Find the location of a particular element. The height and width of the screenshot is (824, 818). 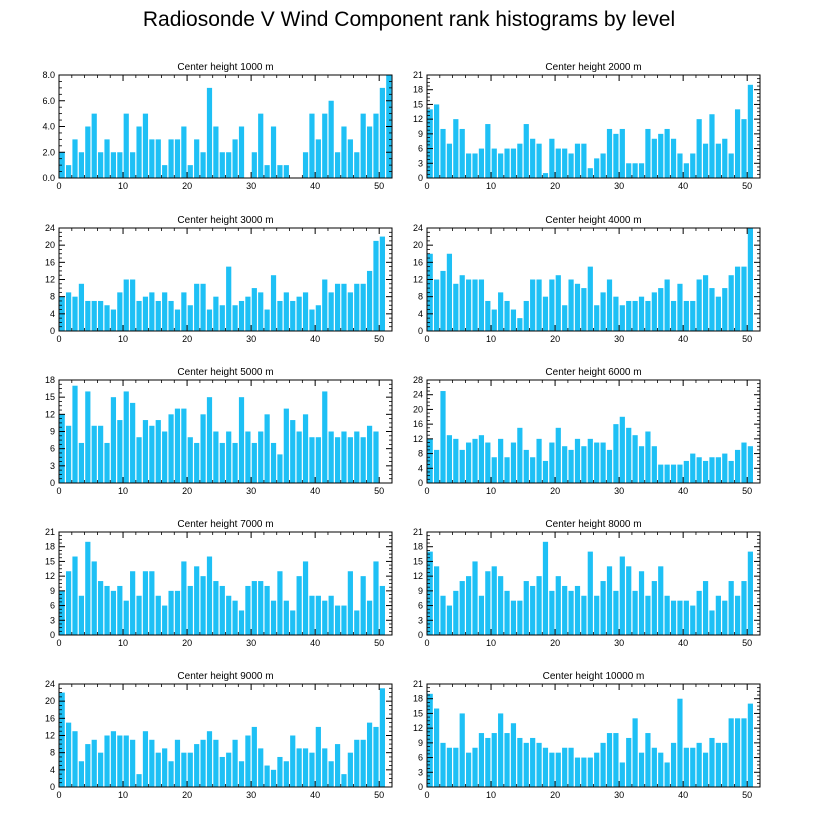

y-tick-label: 9 is located at coordinates (420, 591).